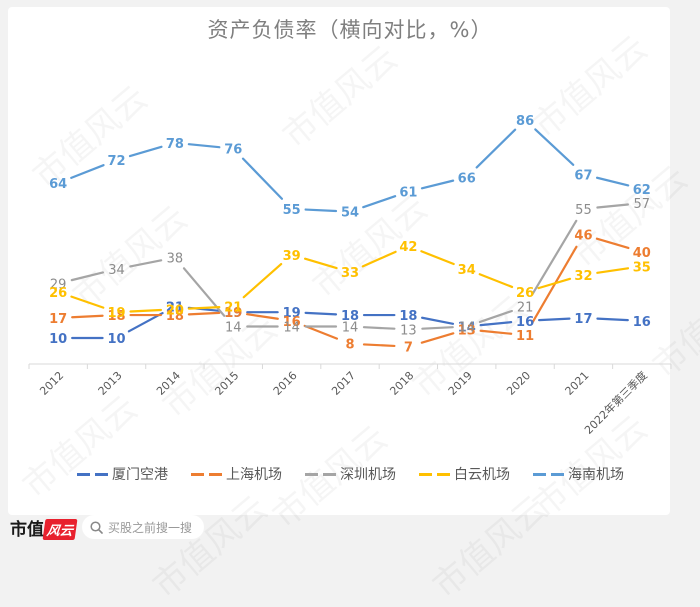  Describe the element at coordinates (368, 475) in the screenshot. I see `legend-label: 深圳机场` at that location.